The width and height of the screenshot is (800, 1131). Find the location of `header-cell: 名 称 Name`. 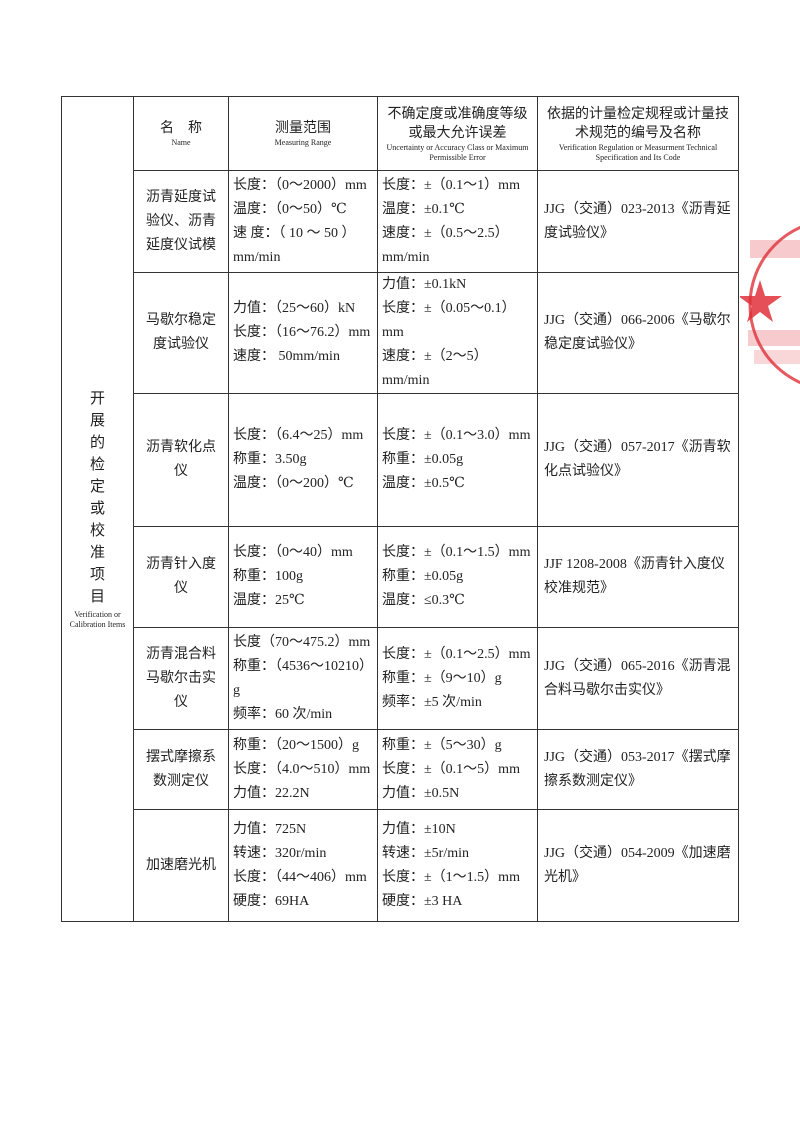

header-cell: 名 称 Name is located at coordinates (181, 133).